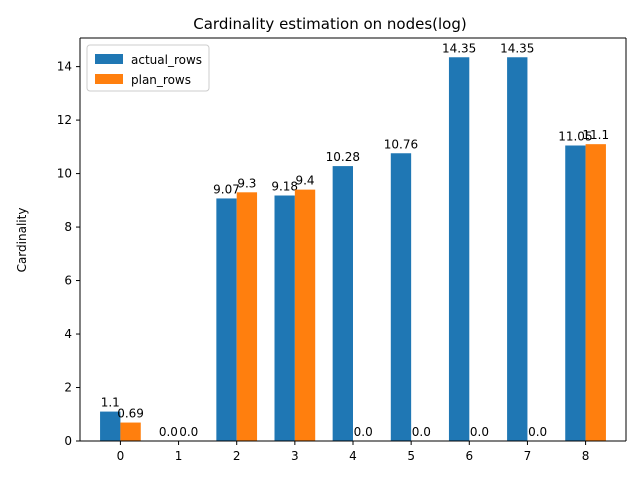 Image resolution: width=640 pixels, height=480 pixels. What do you see at coordinates (459, 48) in the screenshot?
I see `data-label-actual-rows-6: 14.35` at bounding box center [459, 48].